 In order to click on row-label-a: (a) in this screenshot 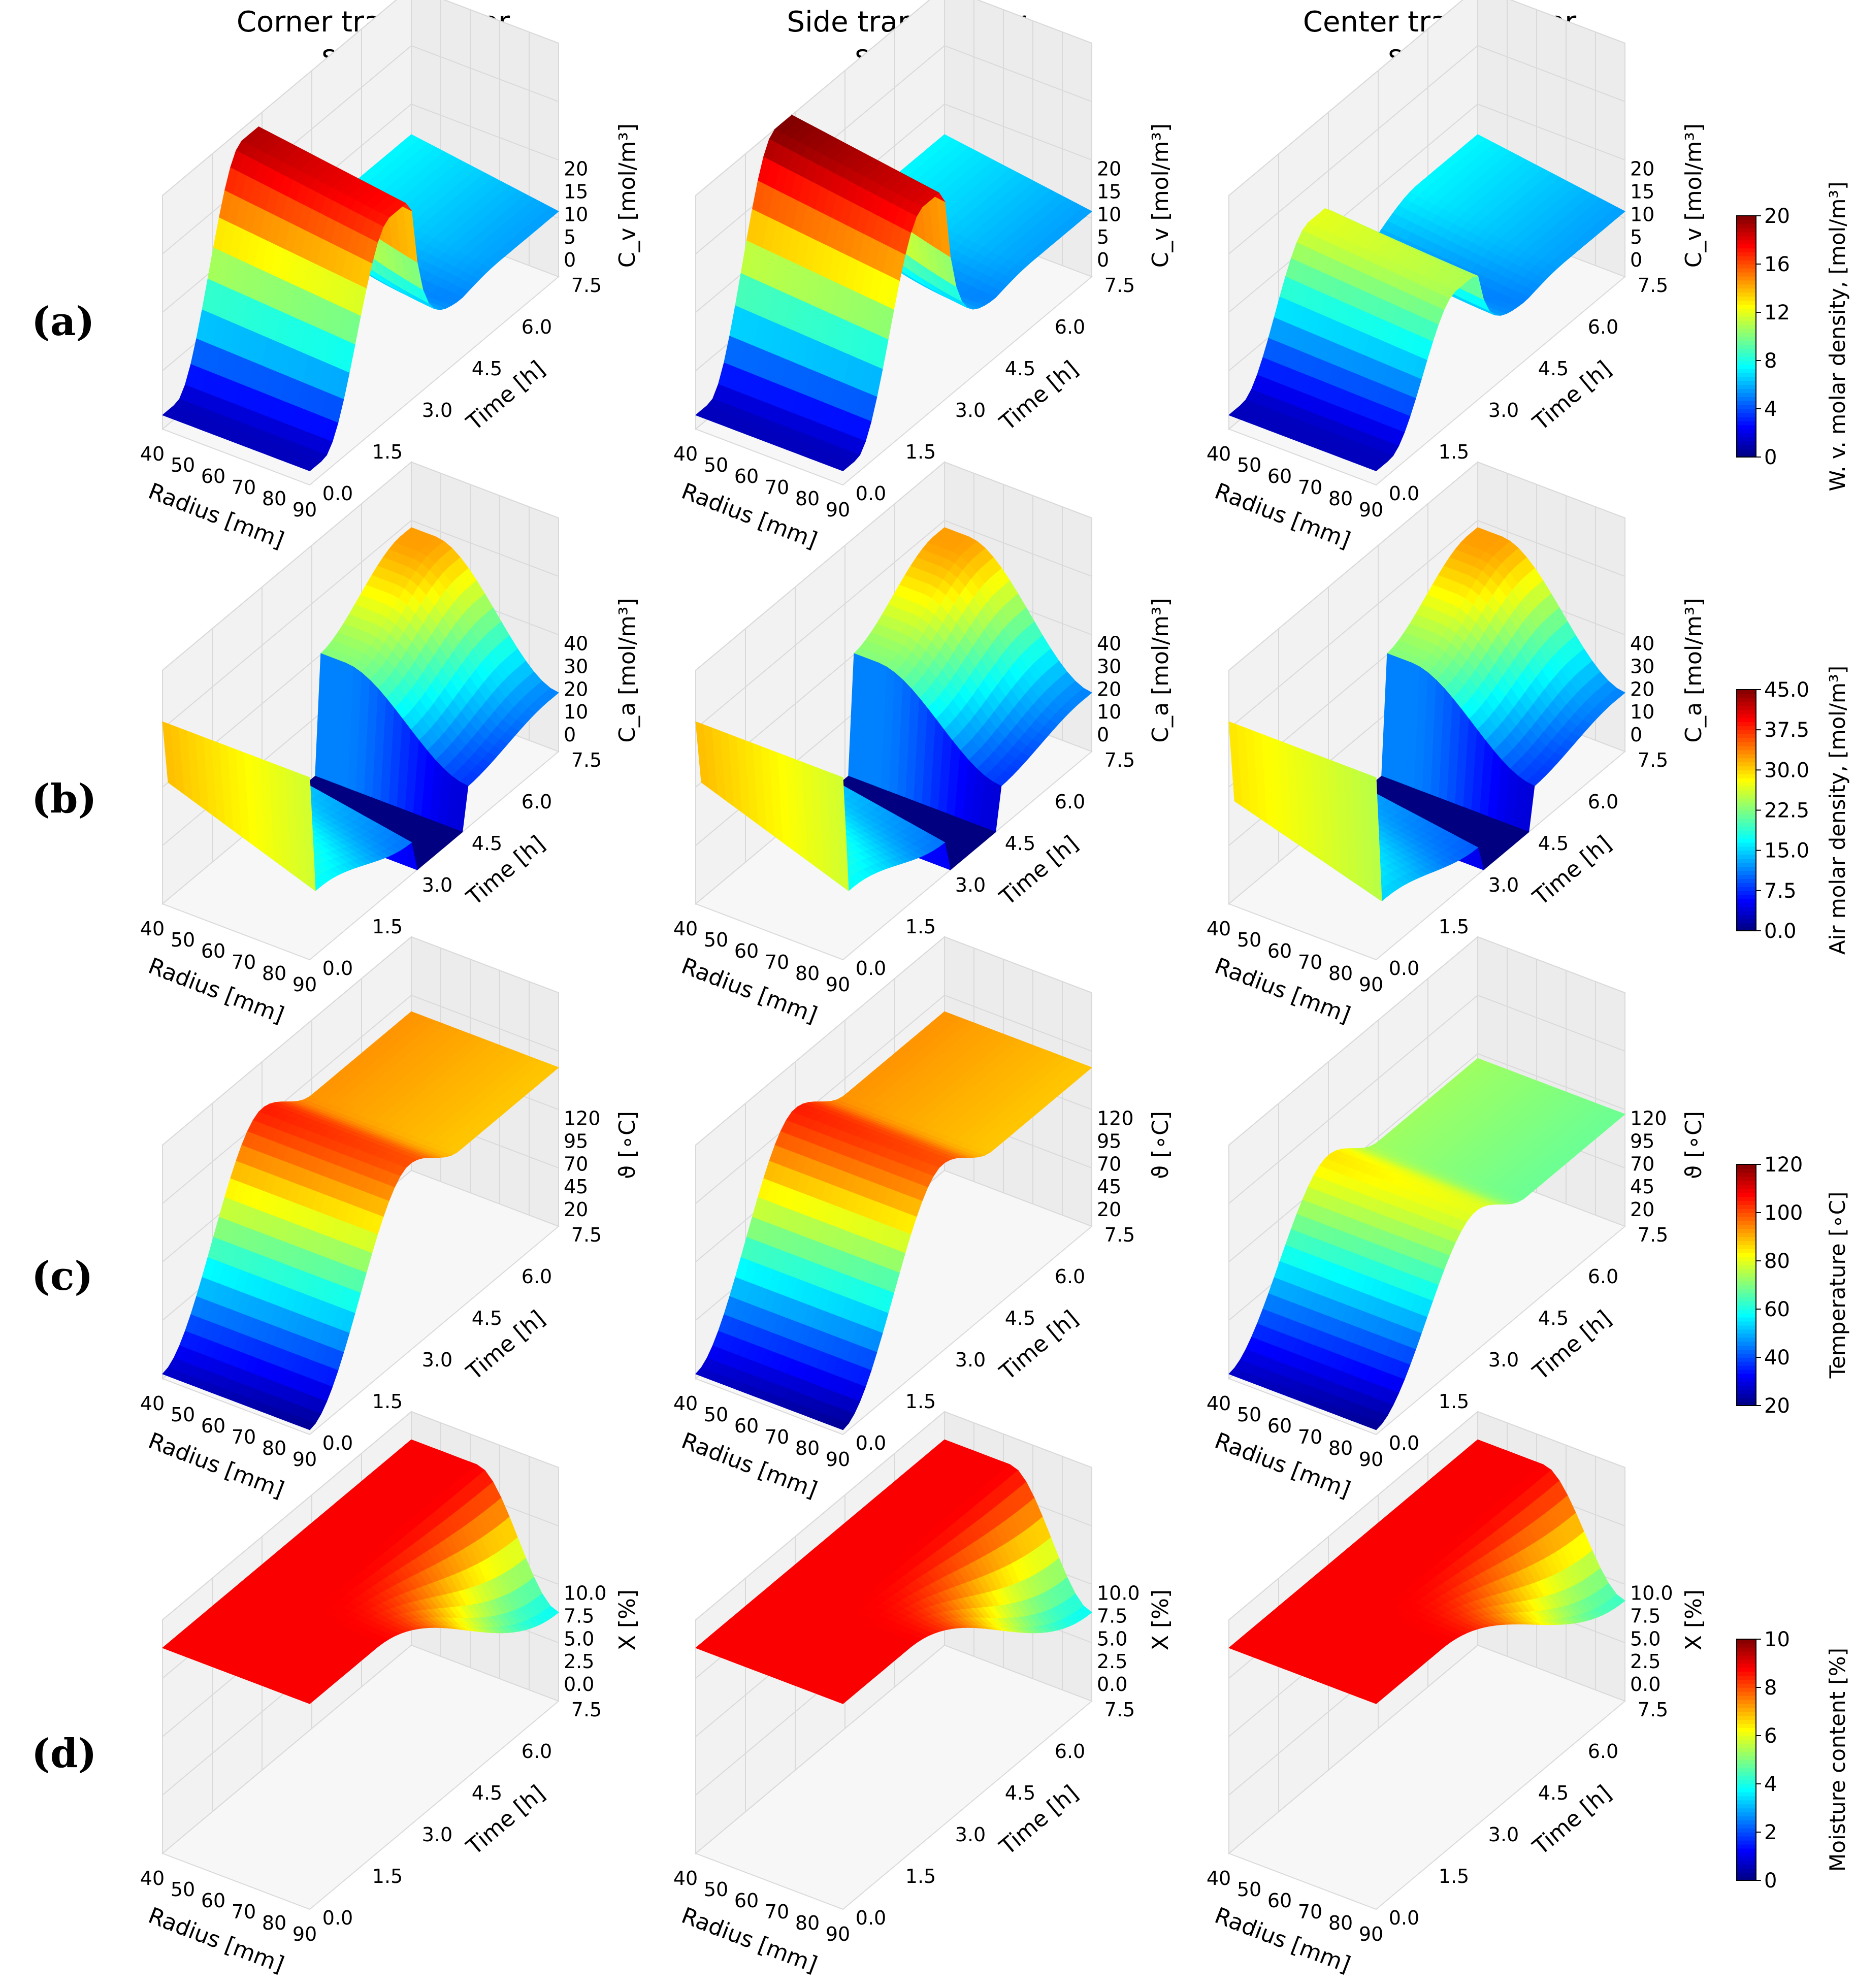, I will do `click(62, 322)`.